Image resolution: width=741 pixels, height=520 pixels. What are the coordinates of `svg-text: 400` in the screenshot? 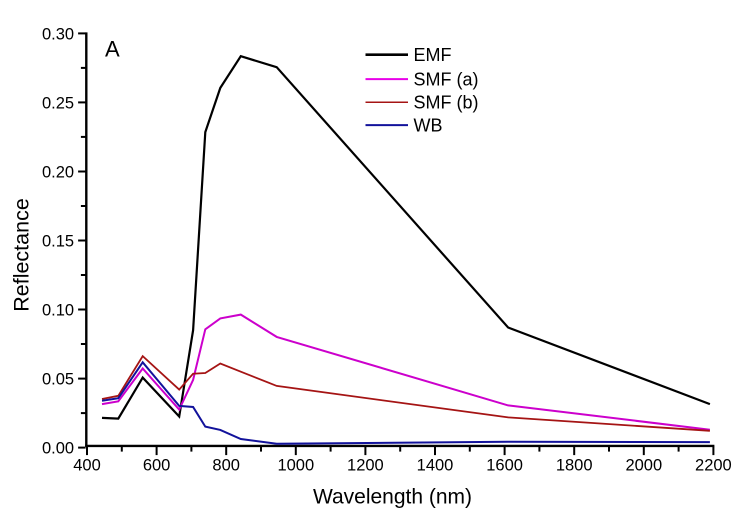 It's located at (87, 466).